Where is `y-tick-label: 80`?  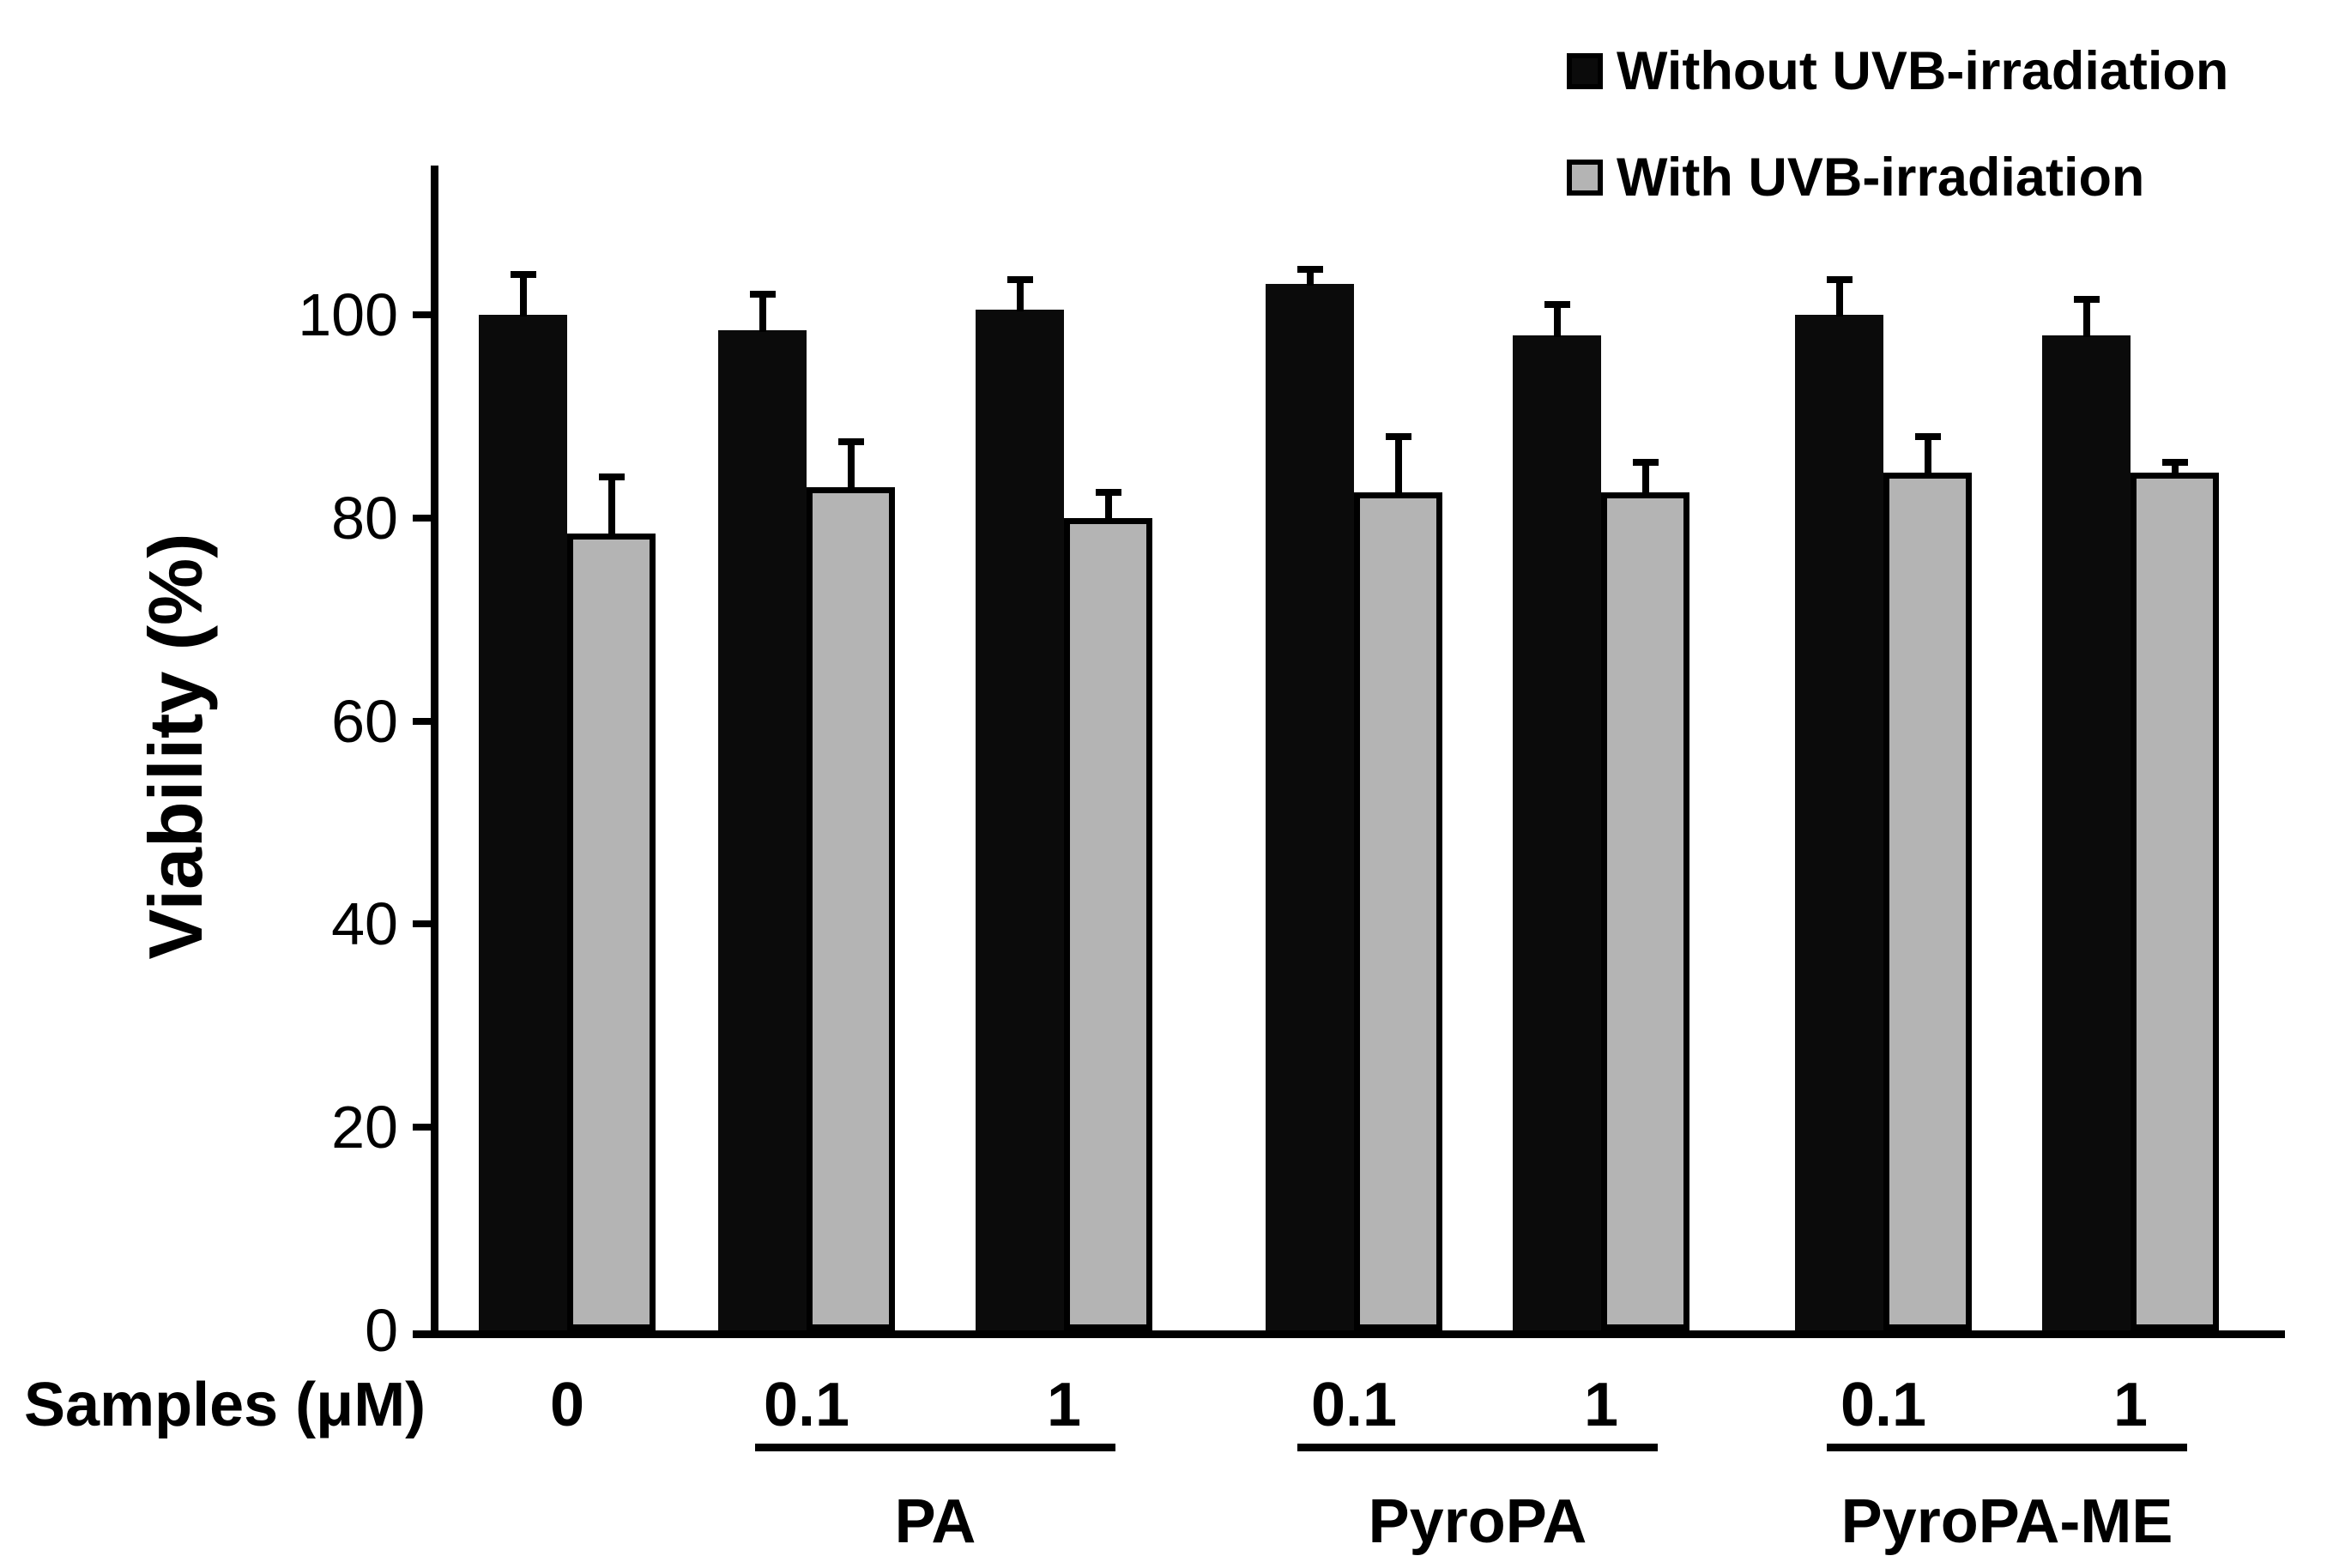 y-tick-label: 80 is located at coordinates (364, 518).